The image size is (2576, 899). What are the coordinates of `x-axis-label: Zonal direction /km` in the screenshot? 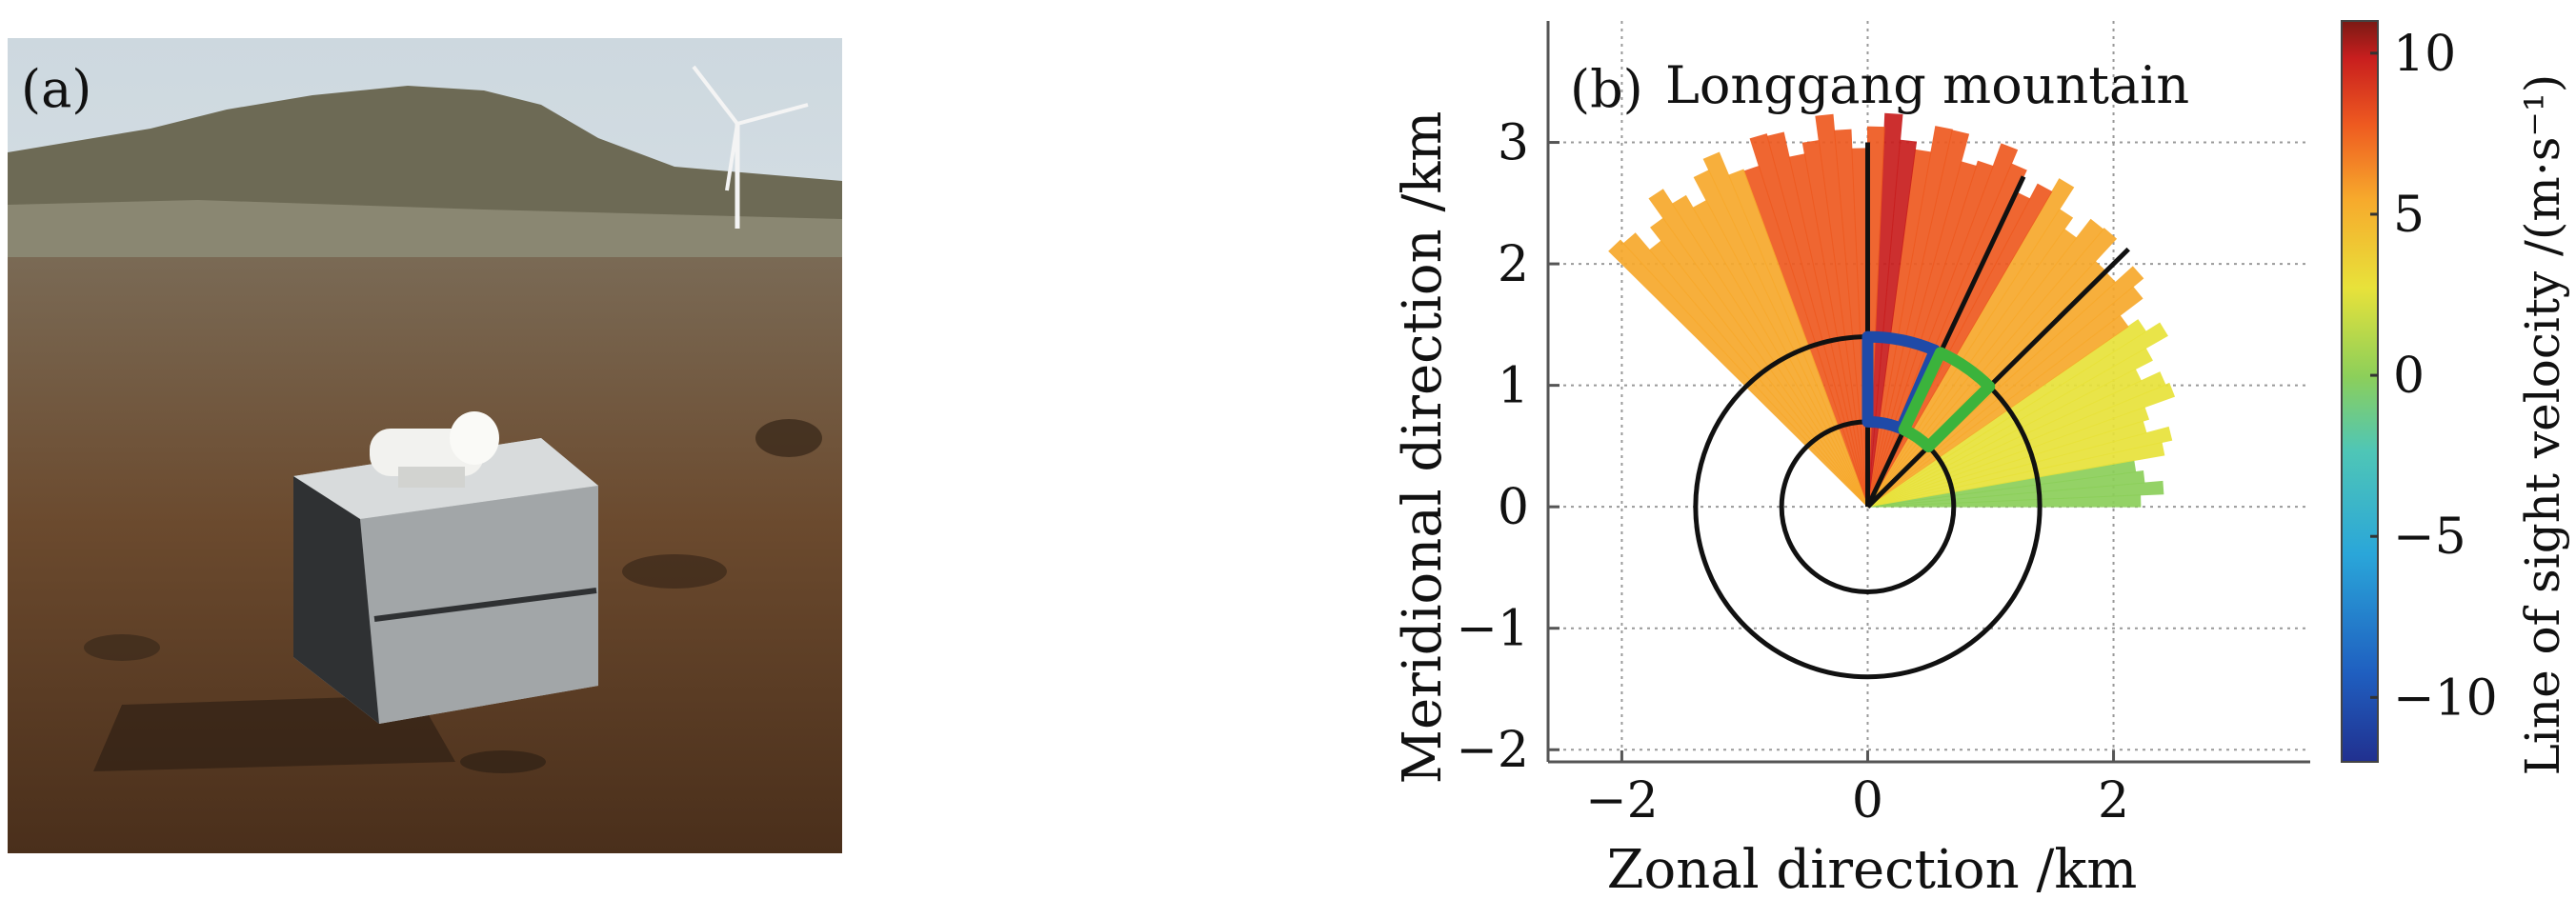 It's located at (1873, 869).